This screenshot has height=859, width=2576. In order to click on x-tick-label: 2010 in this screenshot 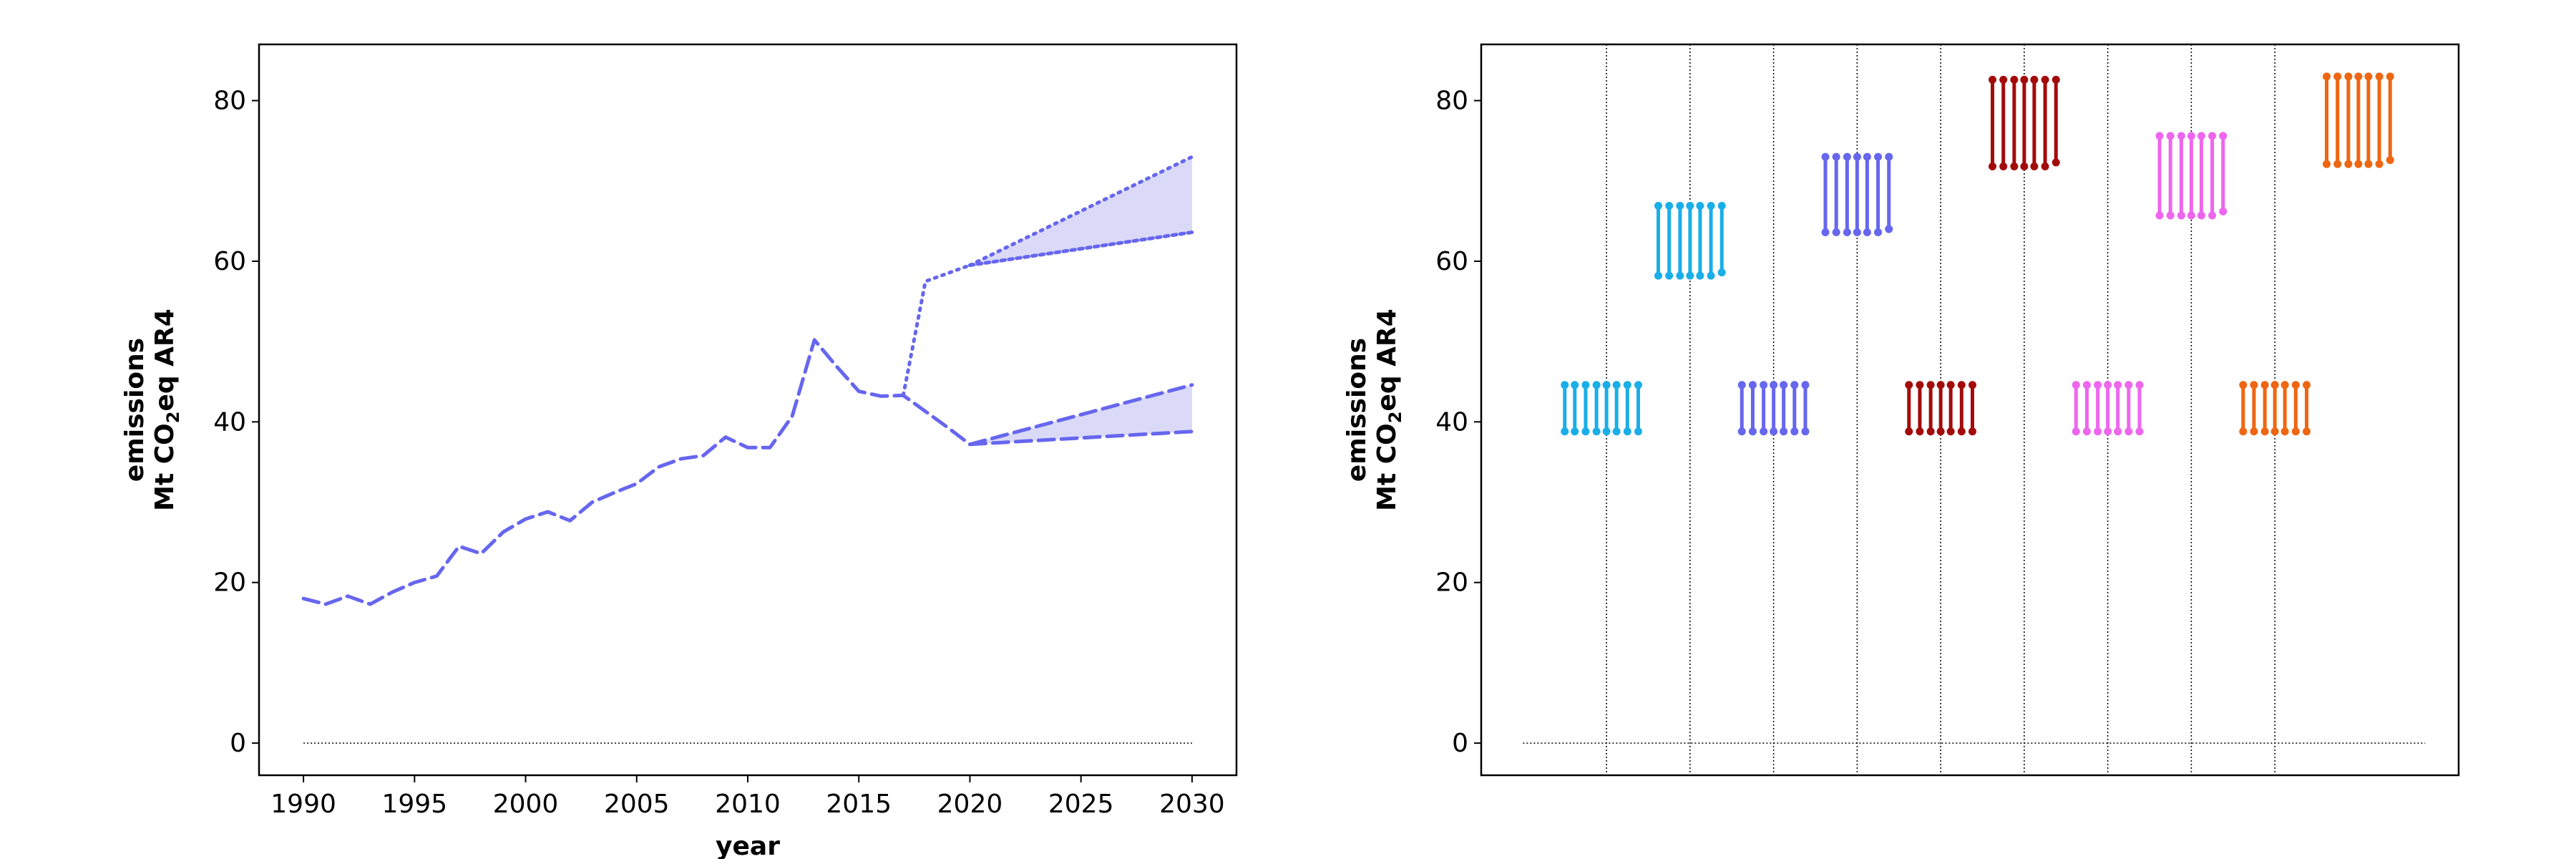, I will do `click(748, 804)`.